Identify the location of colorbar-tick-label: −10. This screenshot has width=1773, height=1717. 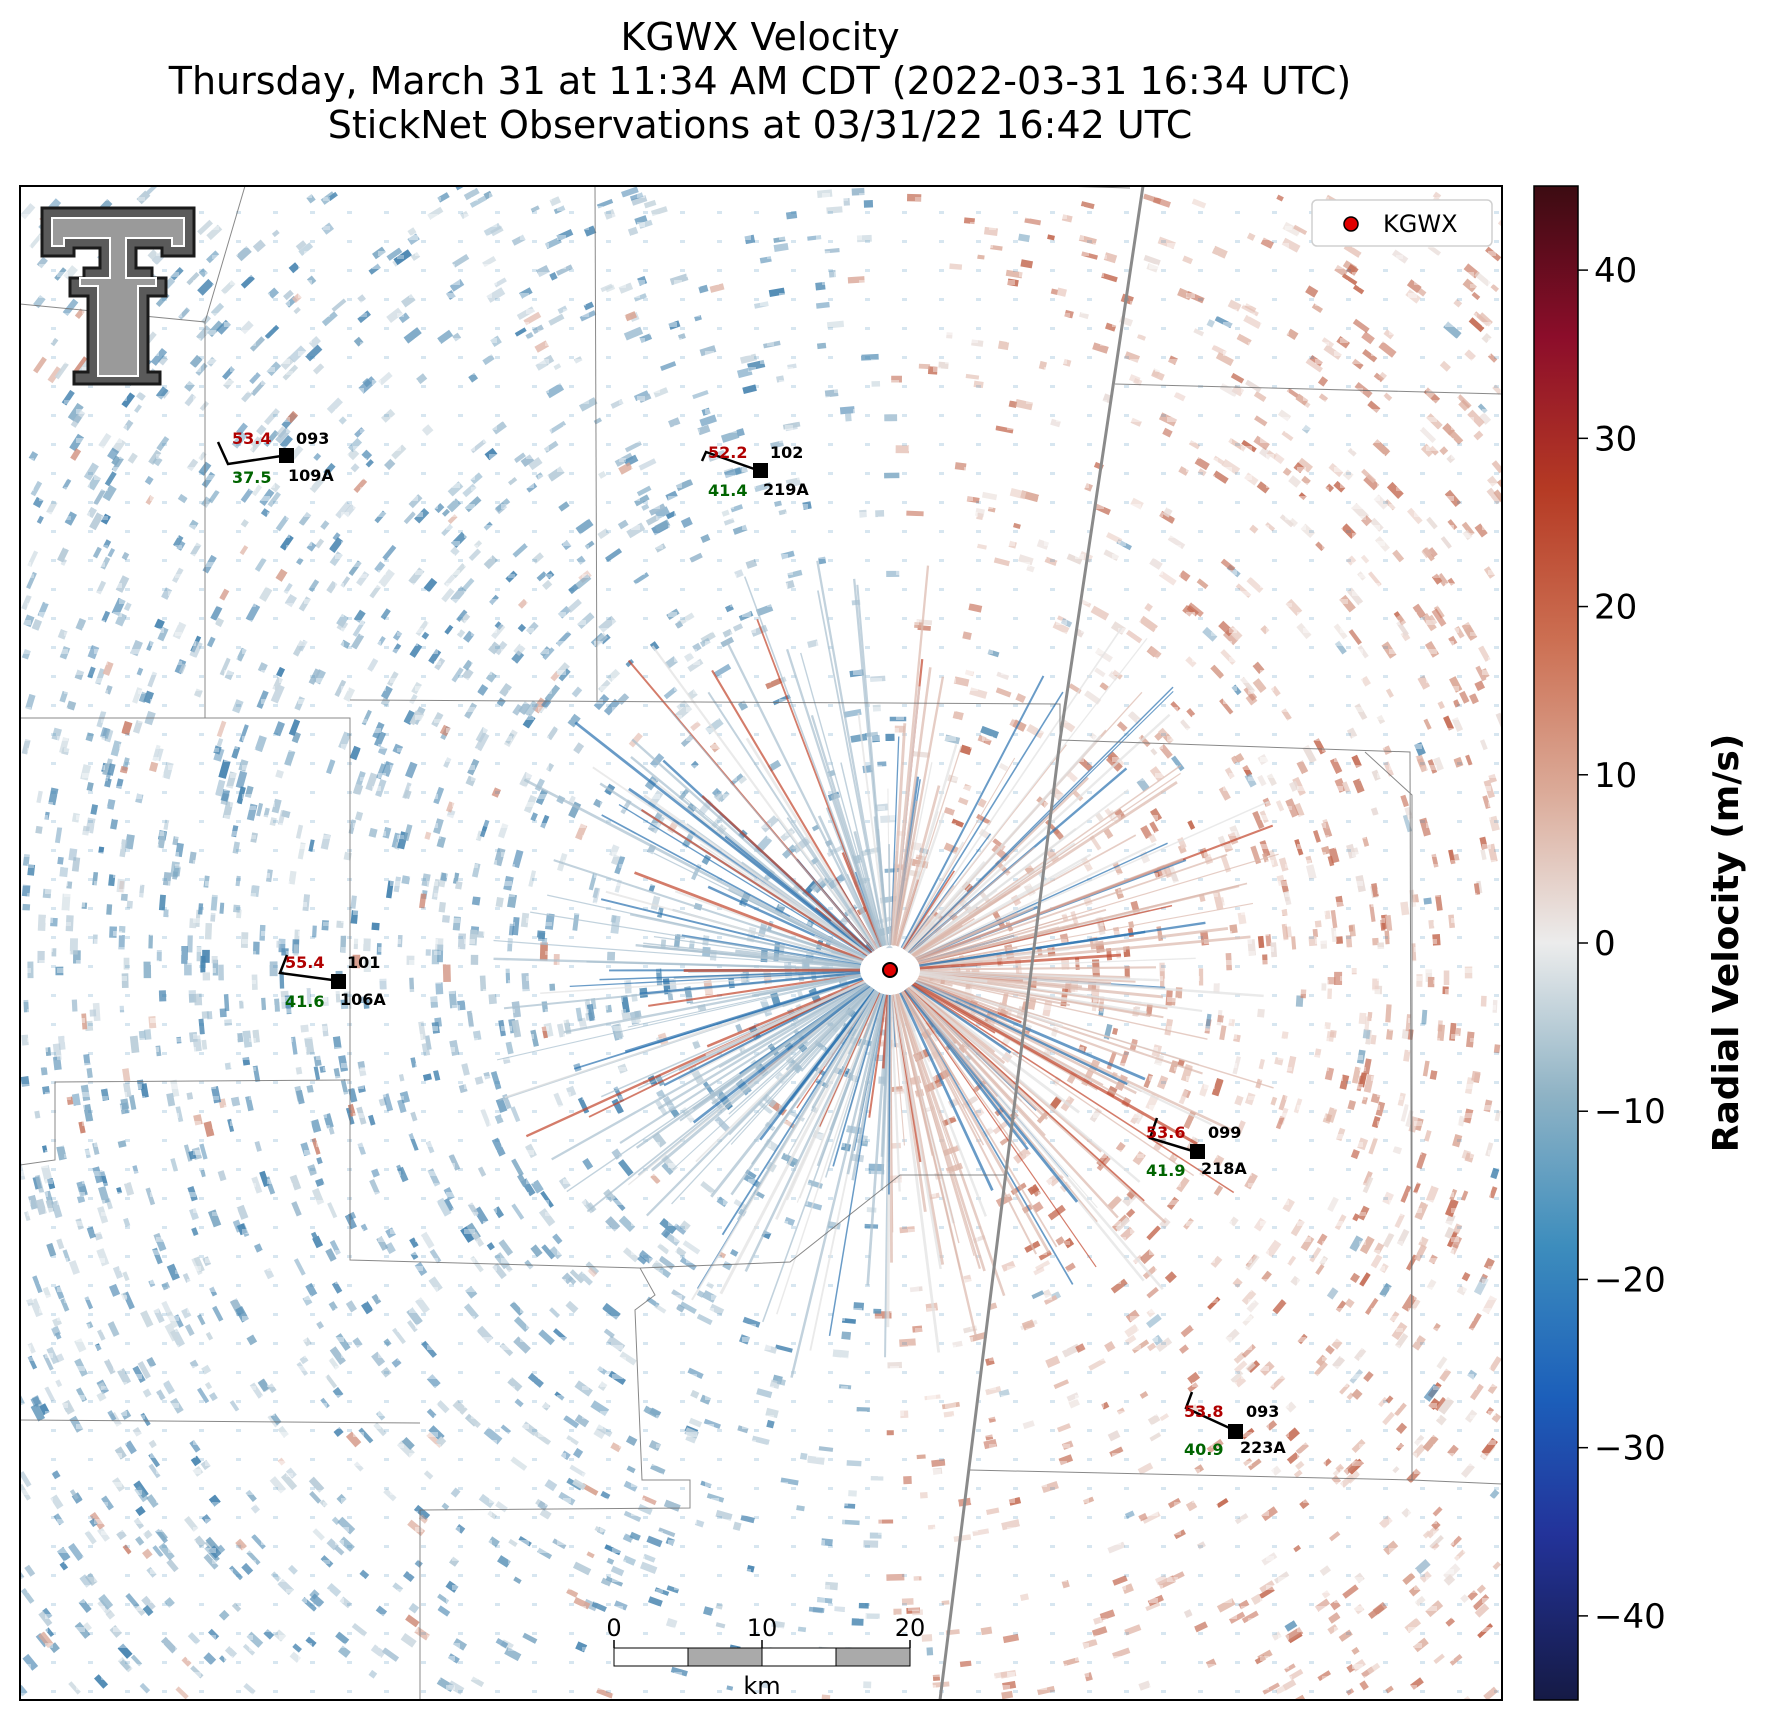
(1630, 1112).